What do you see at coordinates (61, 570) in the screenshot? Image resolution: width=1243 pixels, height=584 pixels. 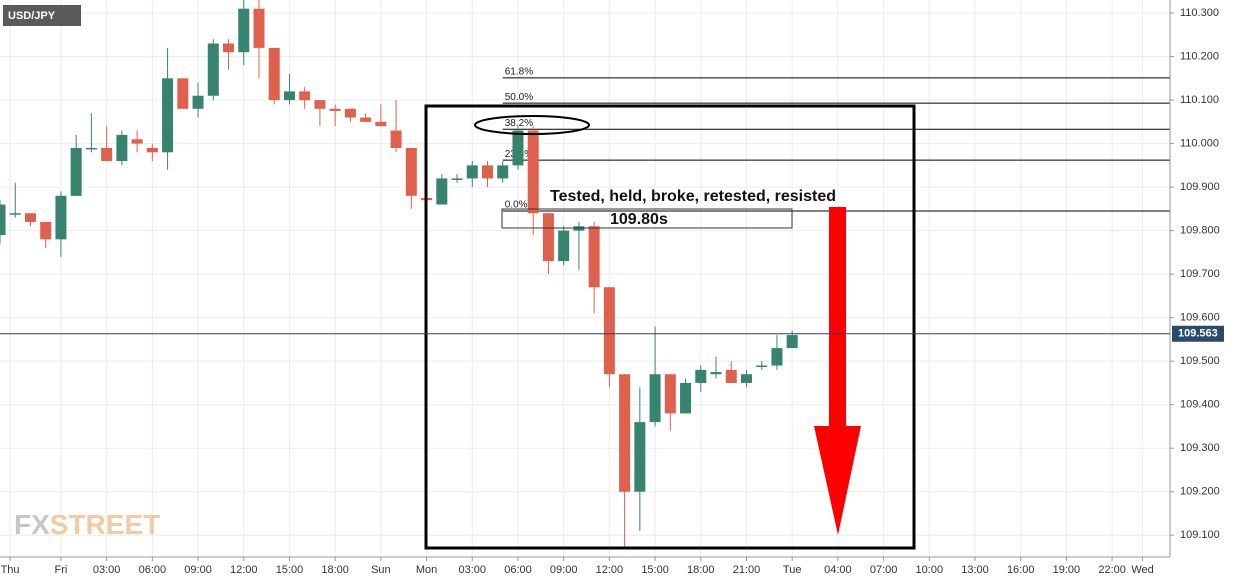 I see `x-tick-label: Fri` at bounding box center [61, 570].